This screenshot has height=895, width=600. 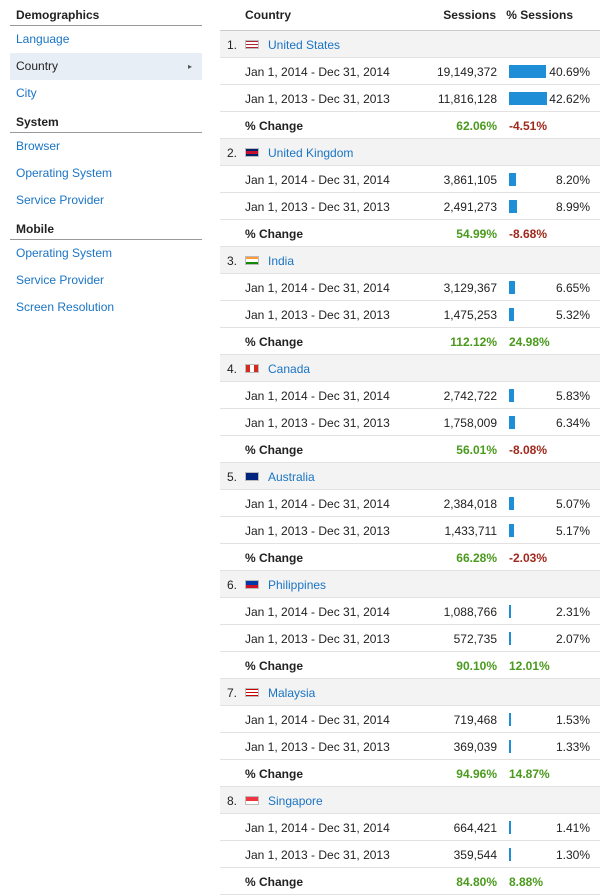 What do you see at coordinates (475, 747) in the screenshot?
I see `sessions-value: 369,039` at bounding box center [475, 747].